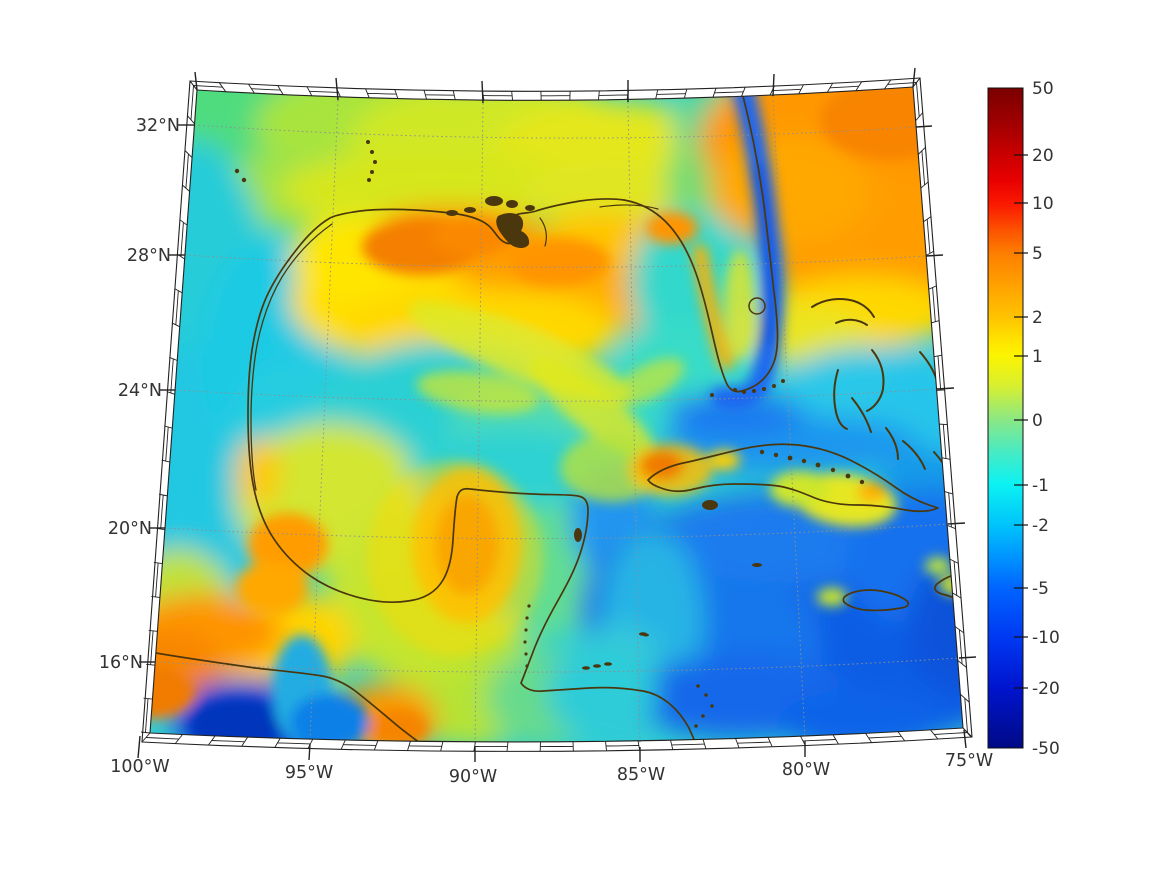 This screenshot has width=1167, height=875. What do you see at coordinates (1046, 749) in the screenshot?
I see `cb-label-m50: -50` at bounding box center [1046, 749].